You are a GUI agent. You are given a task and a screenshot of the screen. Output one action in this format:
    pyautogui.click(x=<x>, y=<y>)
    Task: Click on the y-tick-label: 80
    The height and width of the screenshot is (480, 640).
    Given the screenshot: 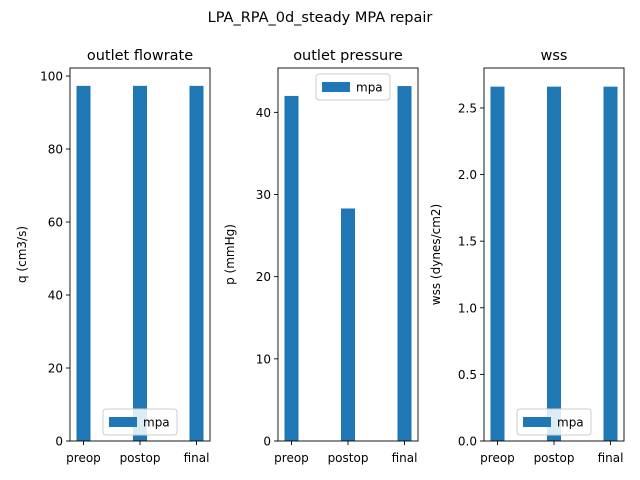 What is the action you would take?
    pyautogui.click(x=55, y=150)
    